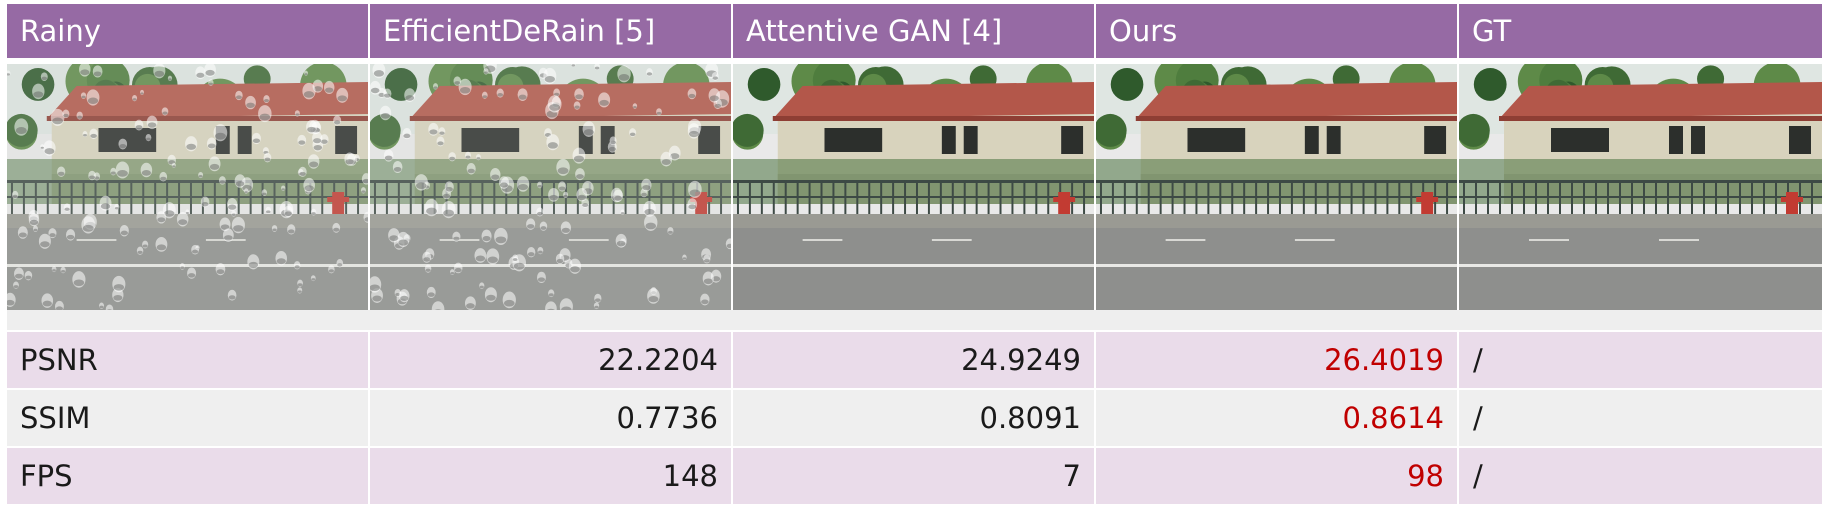  Describe the element at coordinates (1277, 360) in the screenshot. I see `metric-value-best: 26.4019` at that location.